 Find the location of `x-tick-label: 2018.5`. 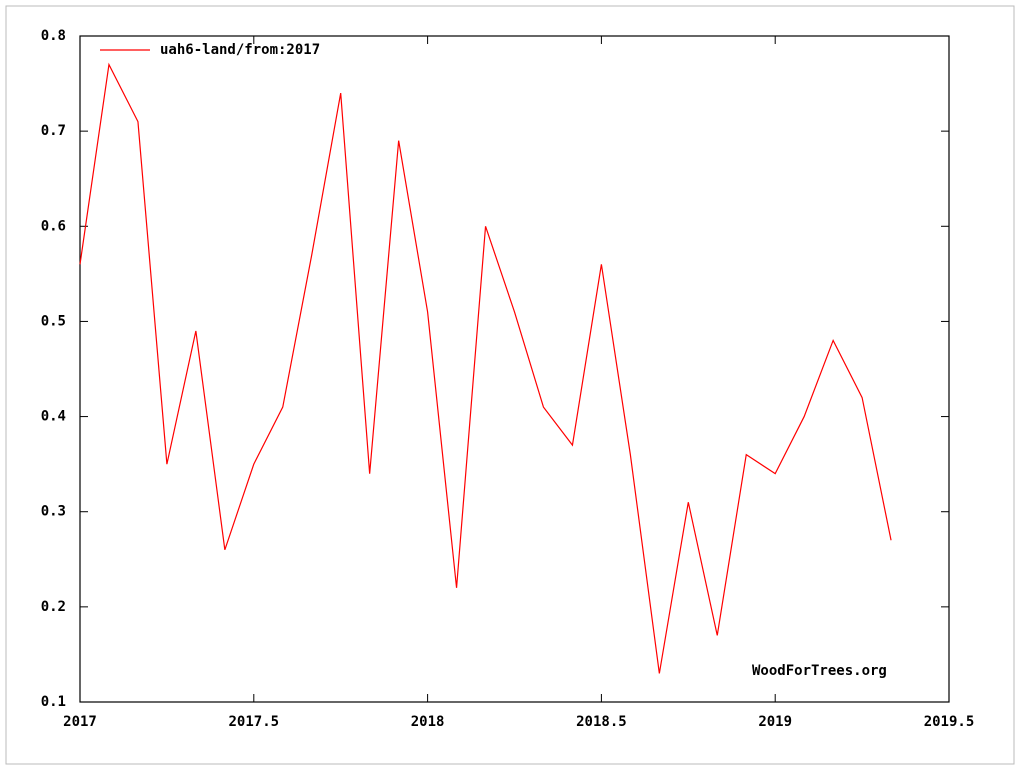

x-tick-label: 2018.5 is located at coordinates (601, 722).